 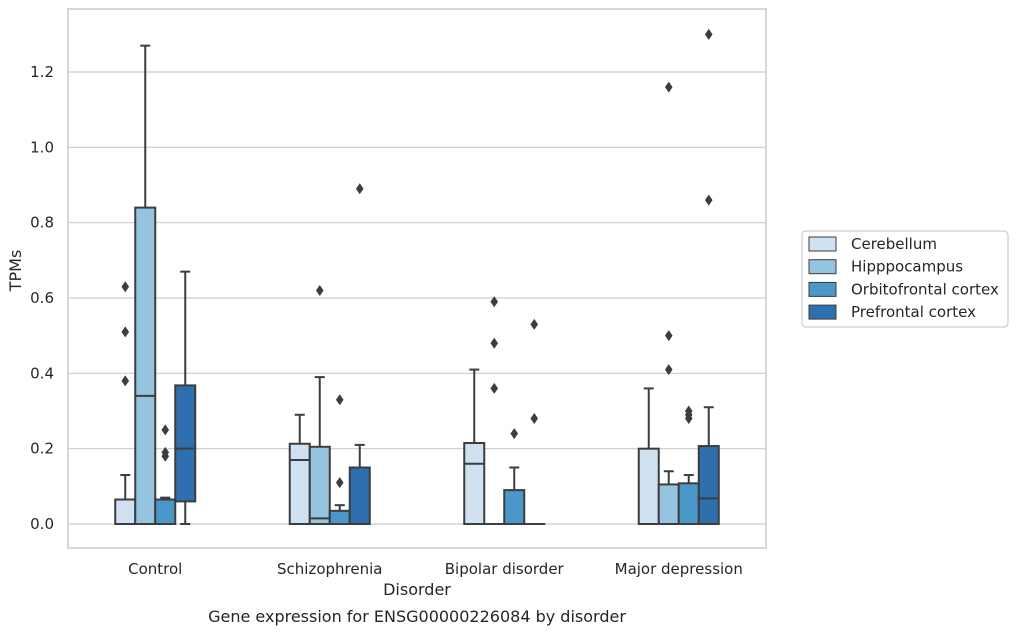 What do you see at coordinates (913, 312) in the screenshot?
I see `legend-label: Prefrontal cortex` at bounding box center [913, 312].